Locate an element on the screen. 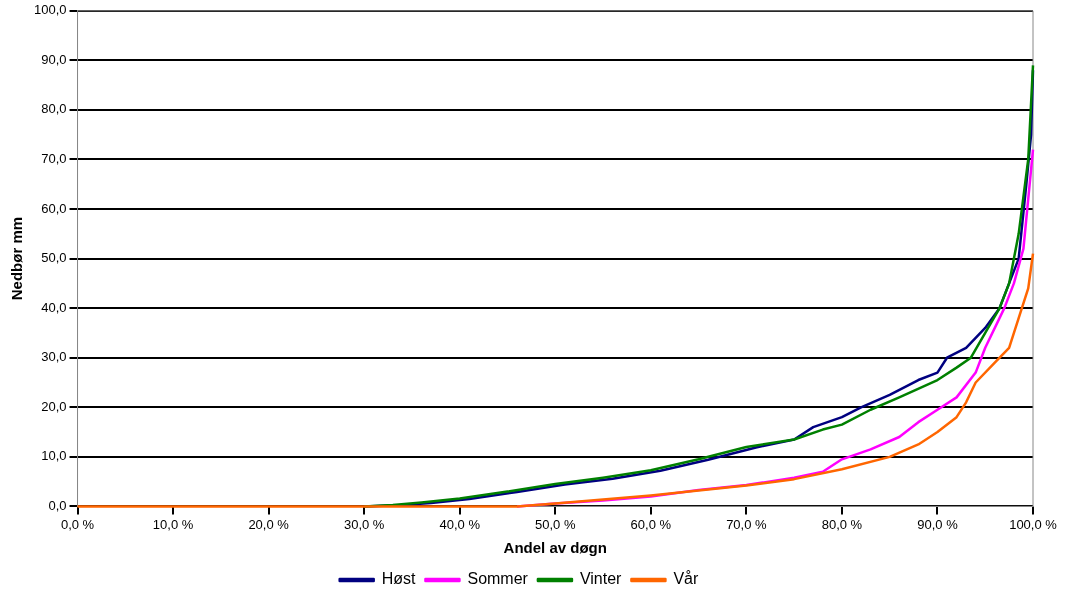  x-axis-title: Andel av døgn is located at coordinates (555, 548).